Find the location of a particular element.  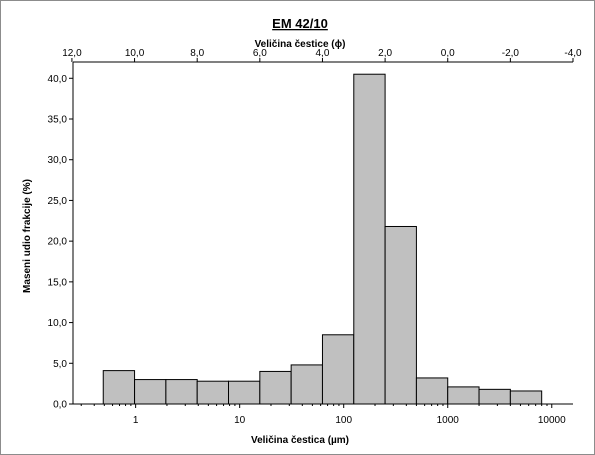

top-tick-label: 8,0 is located at coordinates (197, 53).